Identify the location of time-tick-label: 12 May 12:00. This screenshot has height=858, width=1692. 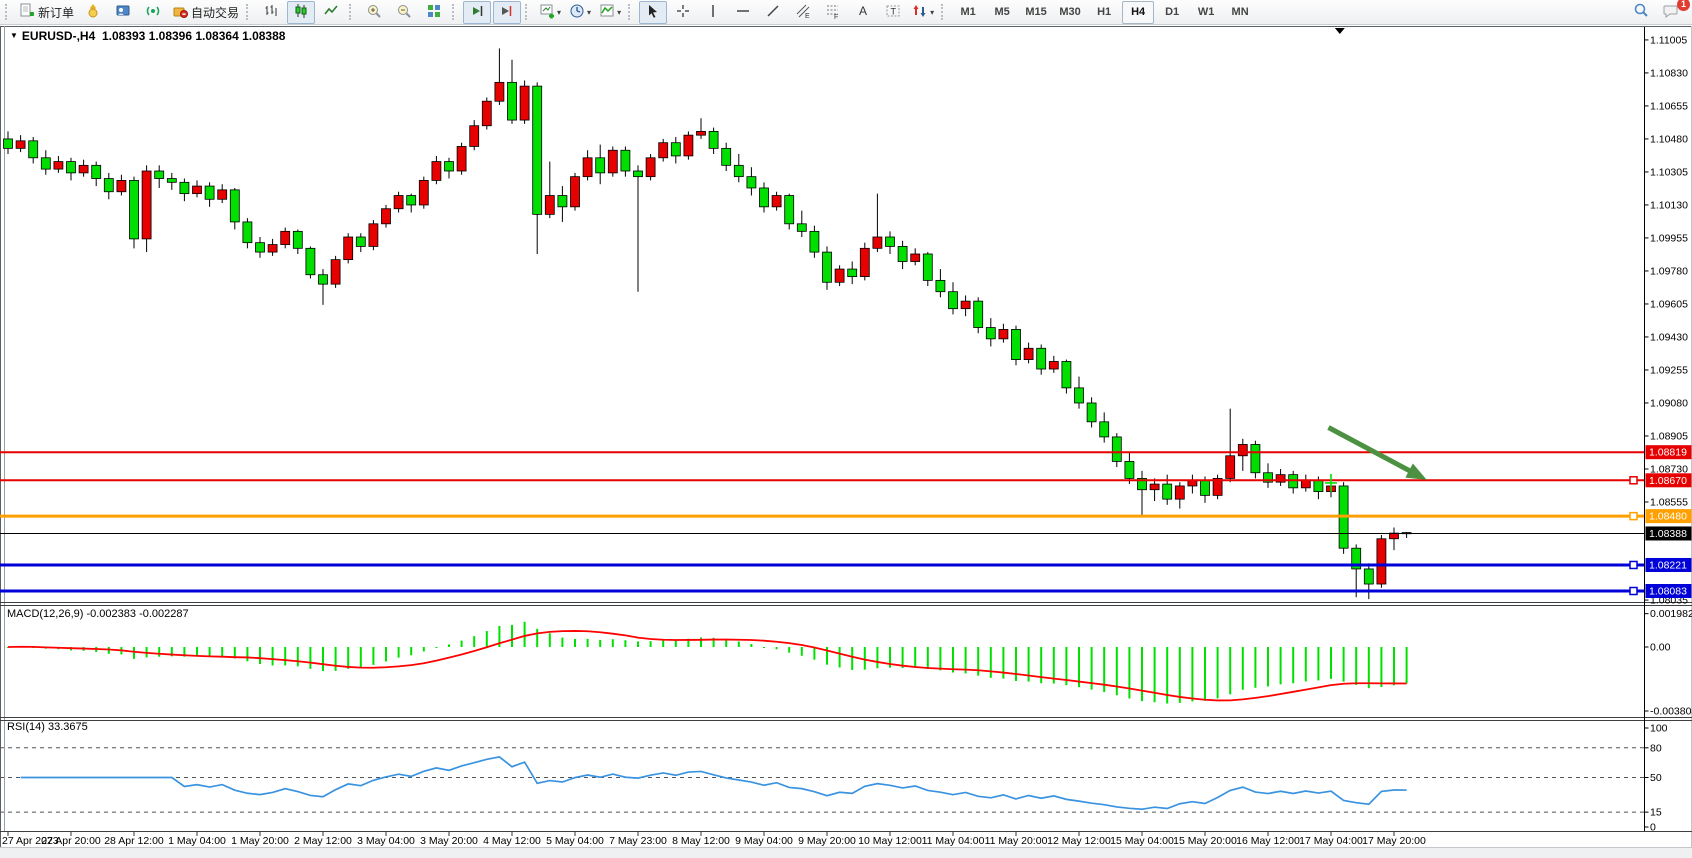
(1079, 841).